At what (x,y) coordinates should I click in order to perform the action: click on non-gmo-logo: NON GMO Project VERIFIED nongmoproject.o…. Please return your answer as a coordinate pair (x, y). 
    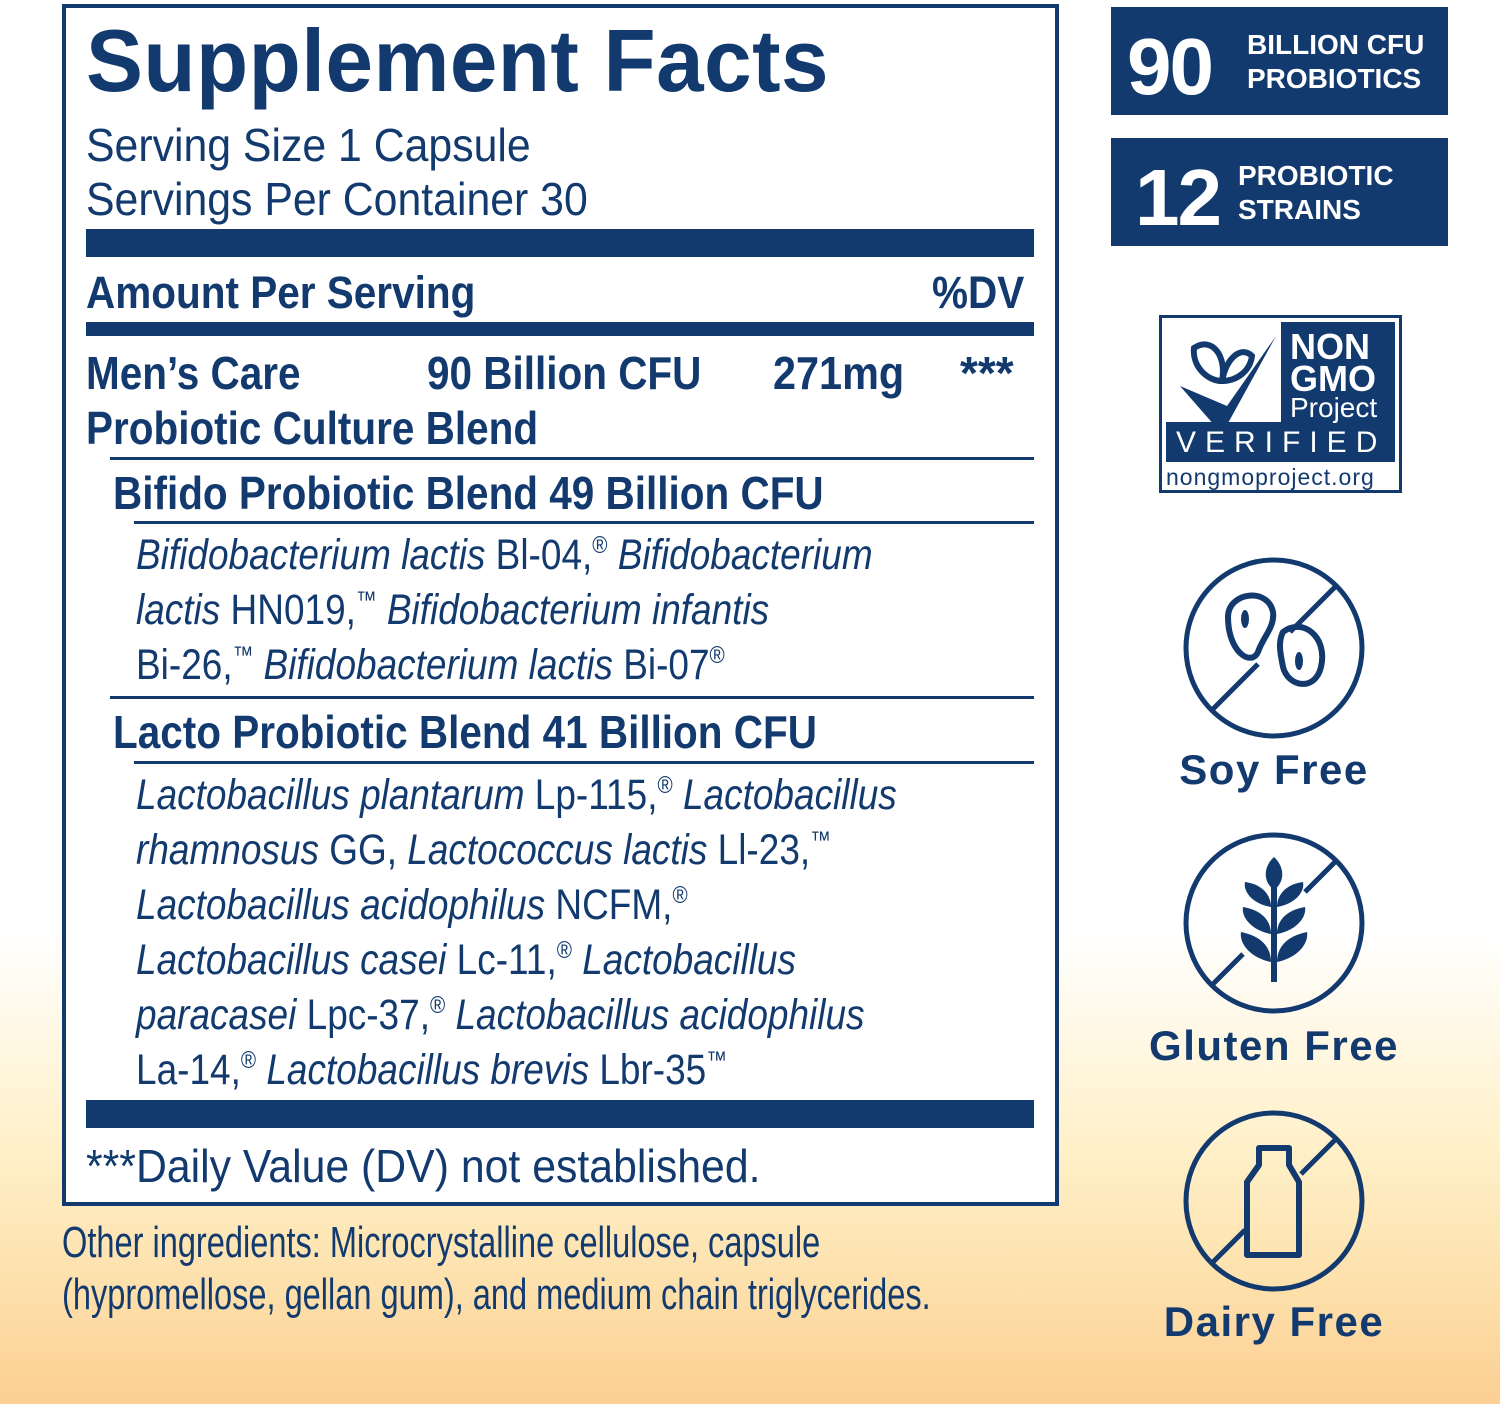
    Looking at the image, I should click on (1280, 404).